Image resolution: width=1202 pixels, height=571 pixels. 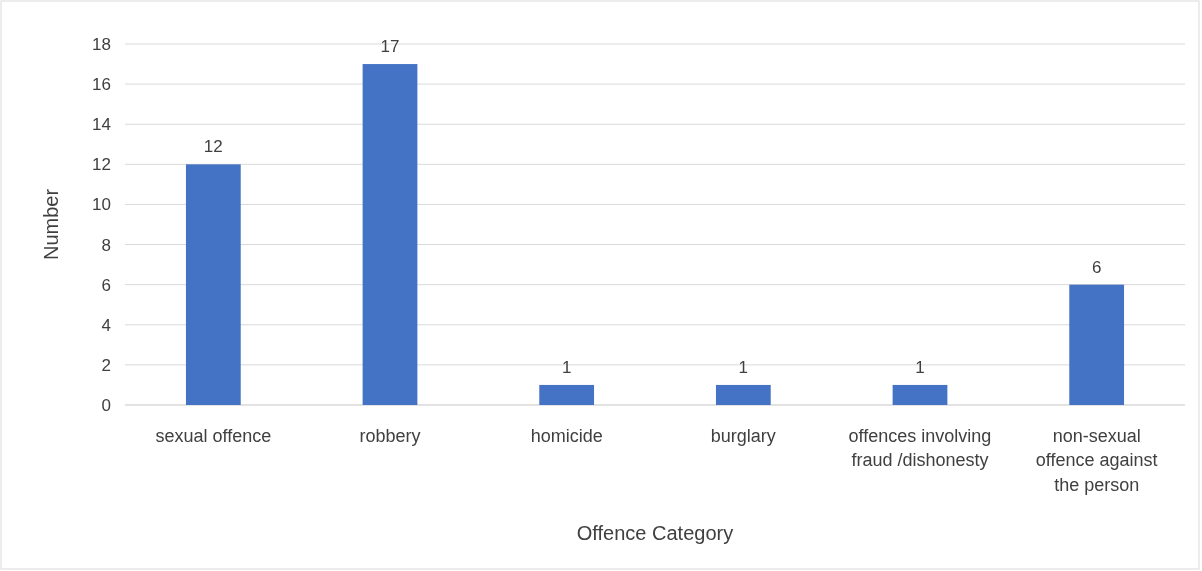 I want to click on y-axis-title: Number, so click(x=51, y=224).